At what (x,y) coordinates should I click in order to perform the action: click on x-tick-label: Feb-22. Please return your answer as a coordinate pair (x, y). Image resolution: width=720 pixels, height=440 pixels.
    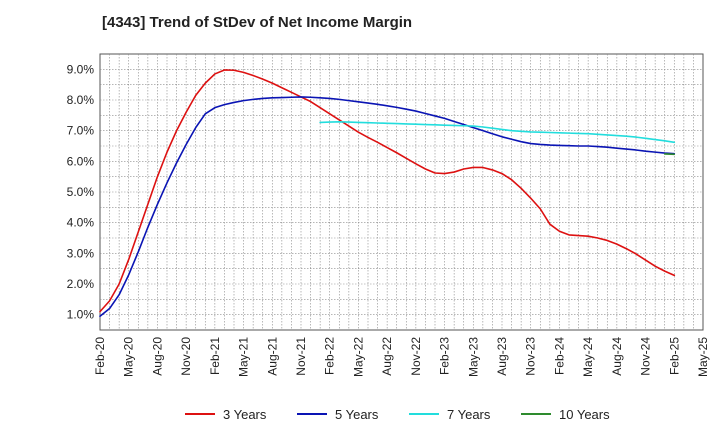
    Looking at the image, I should click on (330, 356).